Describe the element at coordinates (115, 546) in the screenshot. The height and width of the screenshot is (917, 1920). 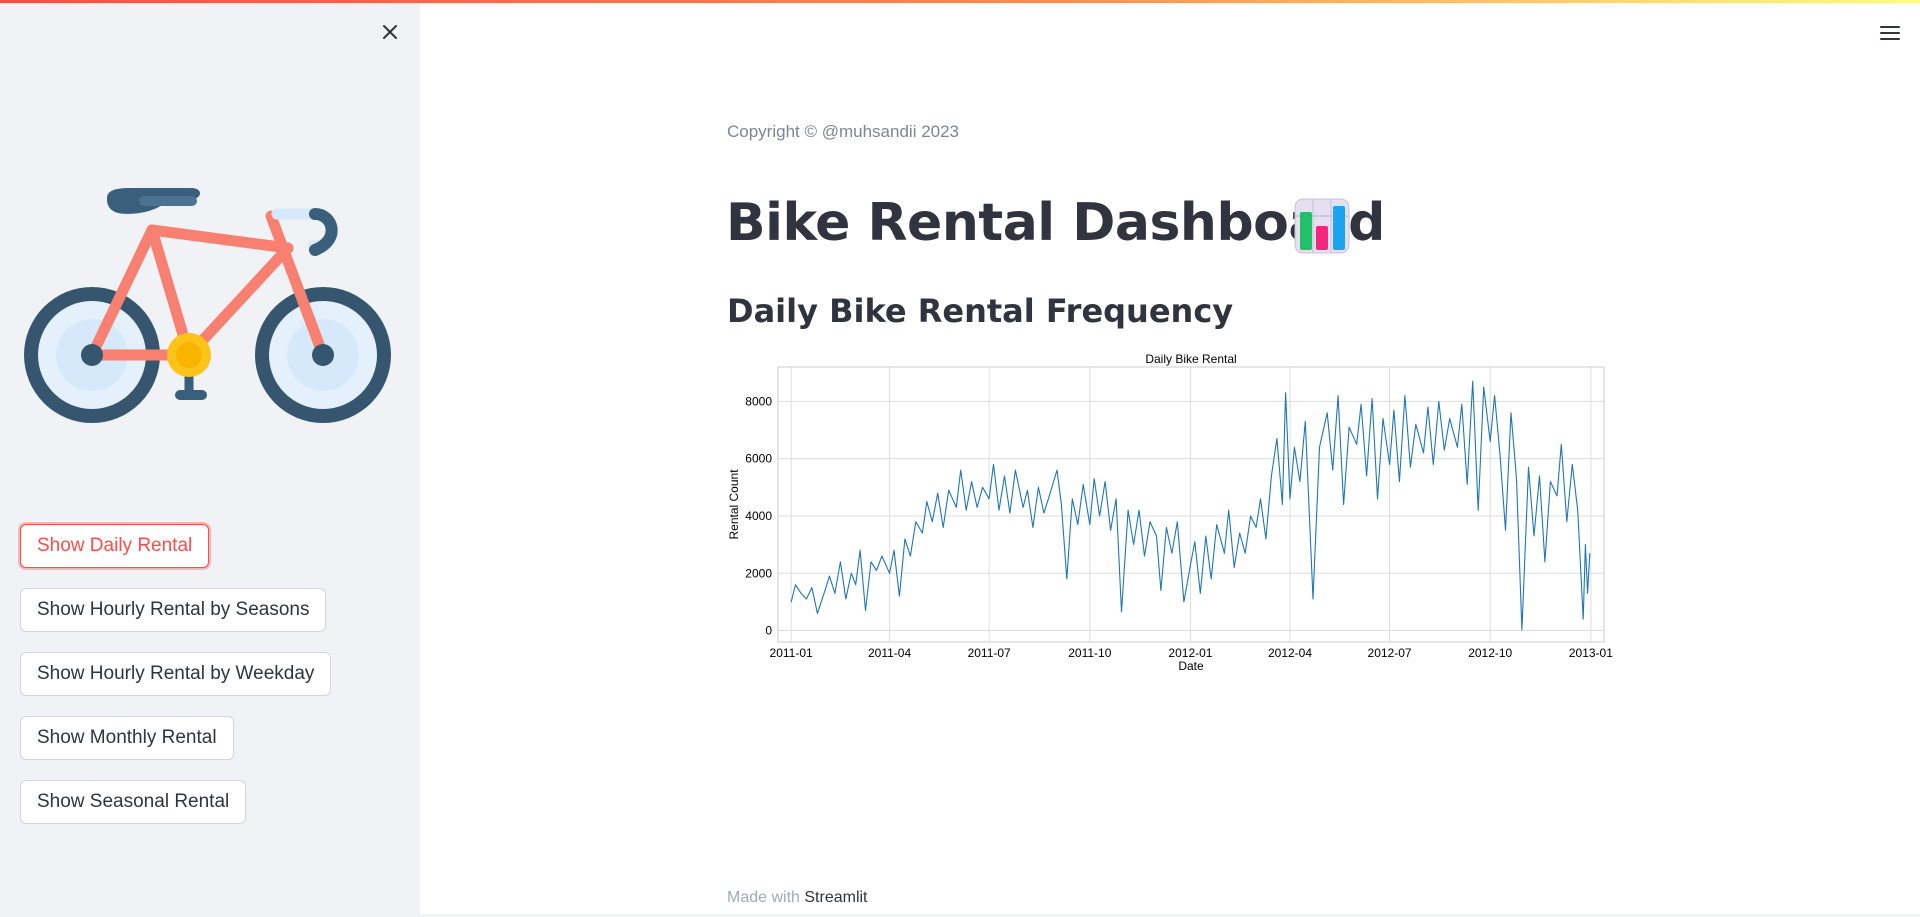
I see `show-daily-rental-button: Show Daily Rental` at that location.